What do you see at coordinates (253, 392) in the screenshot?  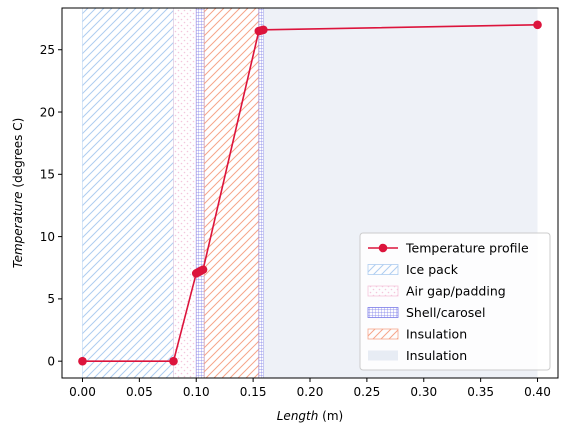 I see `x-tick-label: 0.15` at bounding box center [253, 392].